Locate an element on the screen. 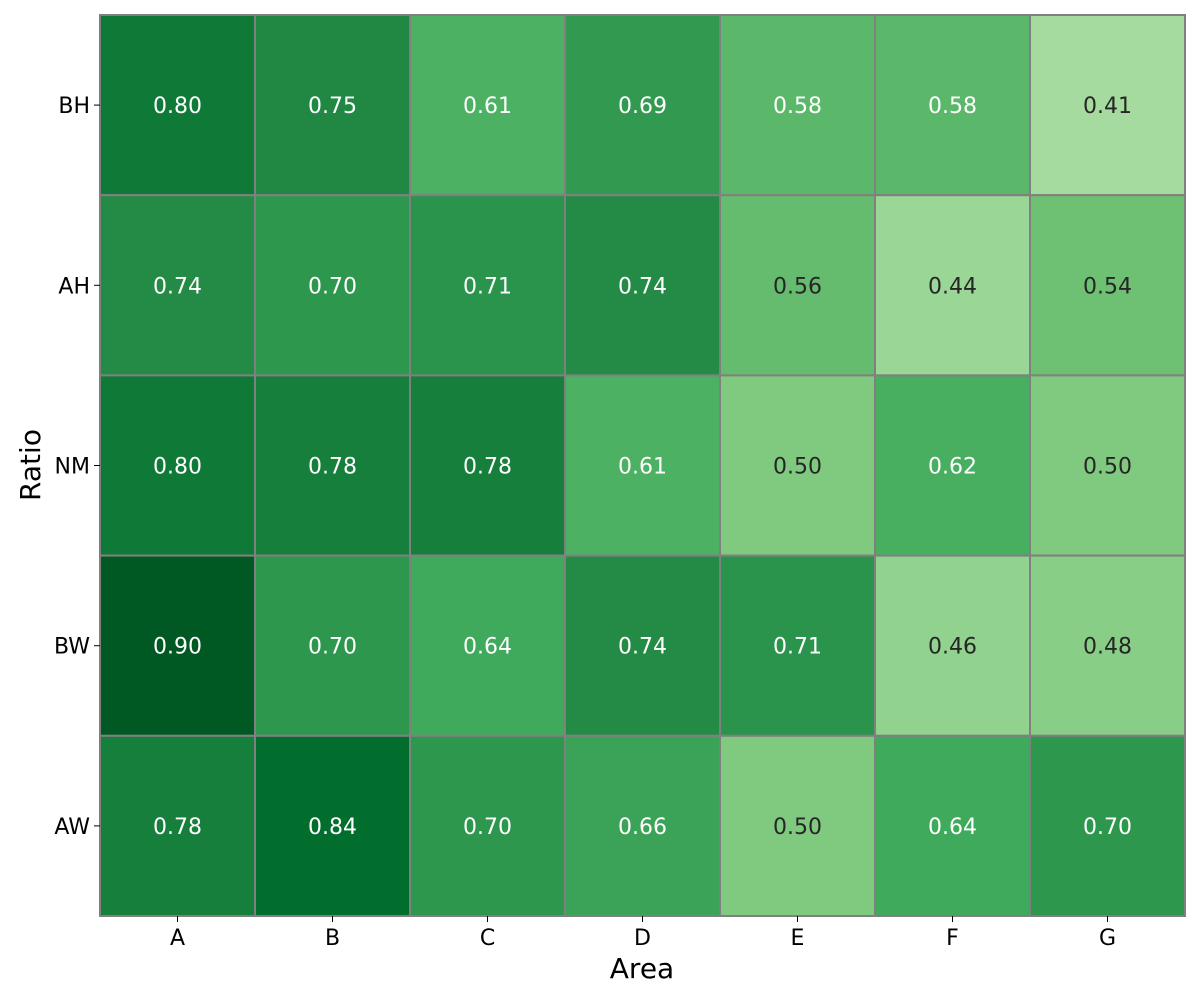 The image size is (1200, 1000). cell-value-label-BH-A: 0.80 is located at coordinates (177, 106).